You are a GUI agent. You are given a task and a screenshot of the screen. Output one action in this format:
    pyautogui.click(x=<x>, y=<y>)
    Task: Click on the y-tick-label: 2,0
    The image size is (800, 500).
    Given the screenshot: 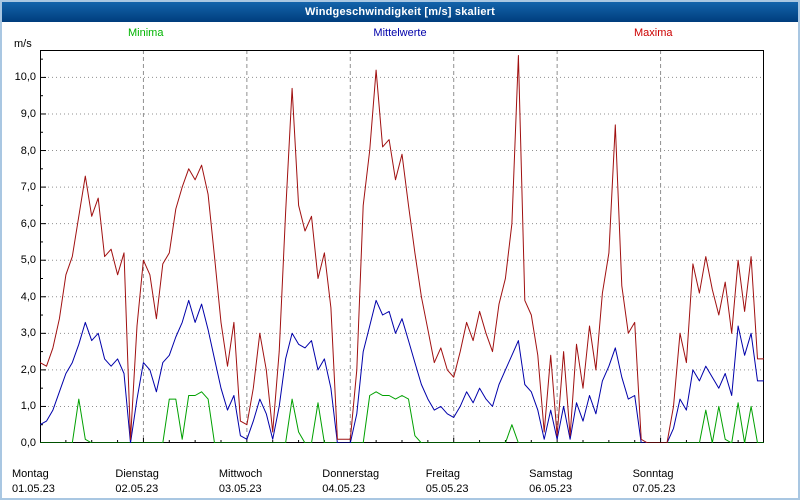 What is the action you would take?
    pyautogui.click(x=28, y=369)
    